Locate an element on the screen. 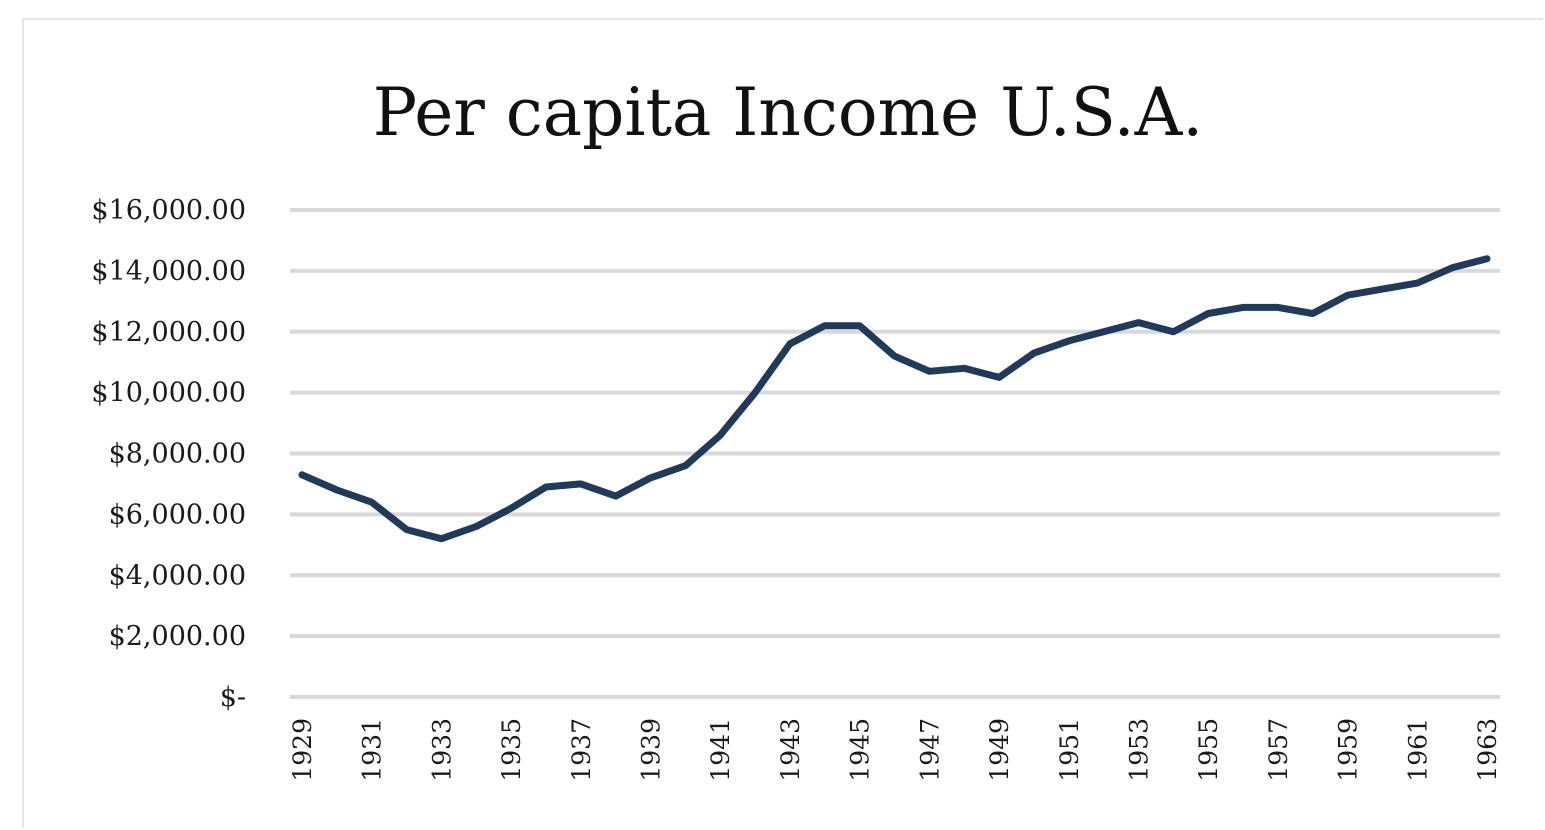 Image resolution: width=1545 pixels, height=830 pixels. x-tick-label: 1951 is located at coordinates (1069, 750).